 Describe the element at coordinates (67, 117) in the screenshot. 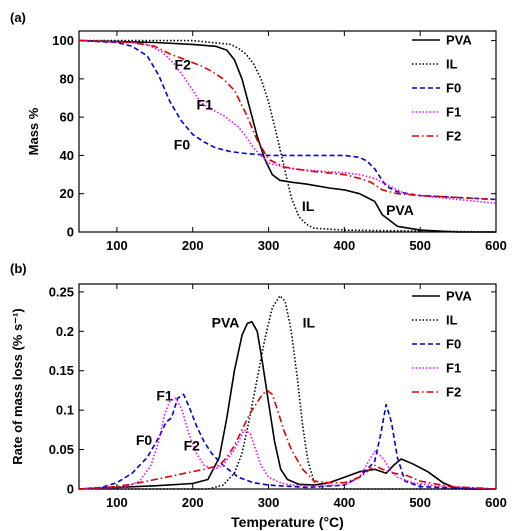

I see `y-tick-label: 60` at that location.